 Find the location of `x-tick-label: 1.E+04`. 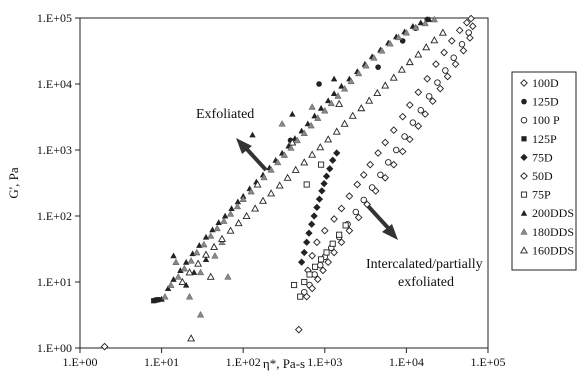

x-tick-label: 1.E+04 is located at coordinates (406, 362).